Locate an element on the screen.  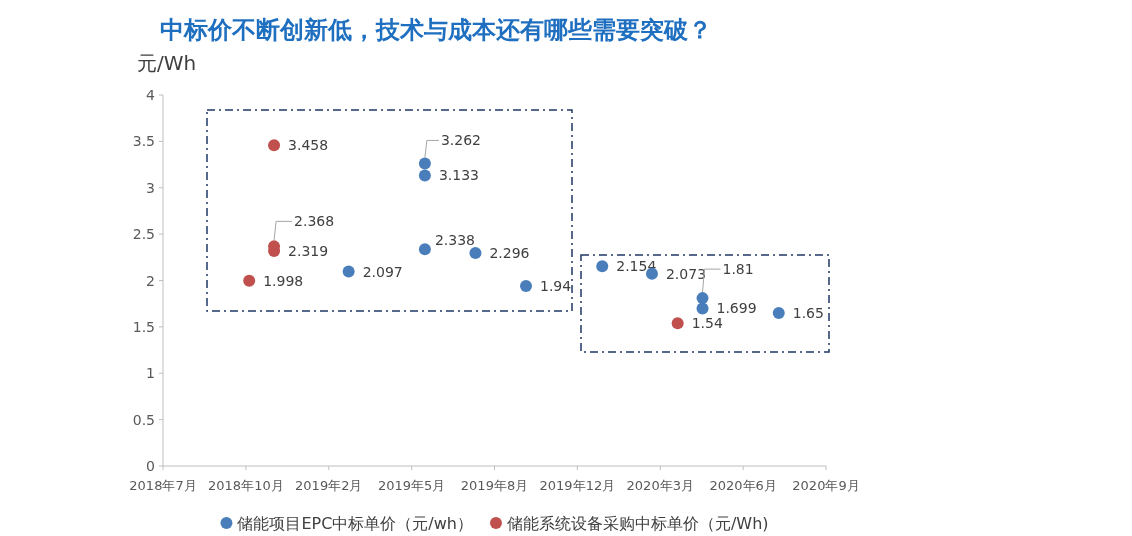
y-tick-label: 4 is located at coordinates (151, 95).